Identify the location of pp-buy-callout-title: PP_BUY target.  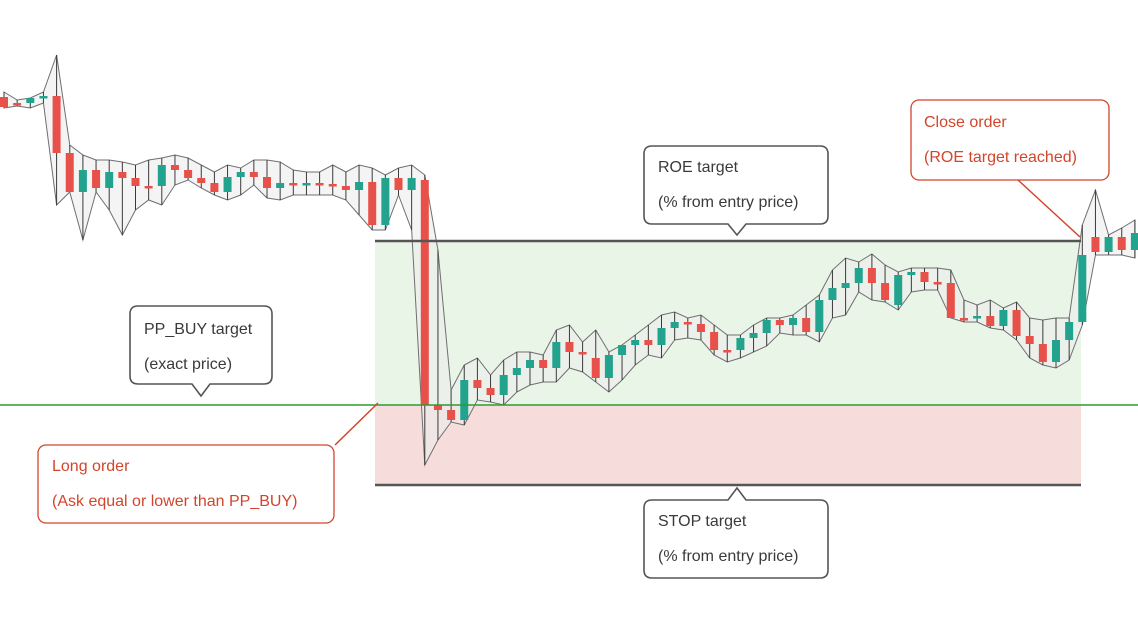
(198, 329).